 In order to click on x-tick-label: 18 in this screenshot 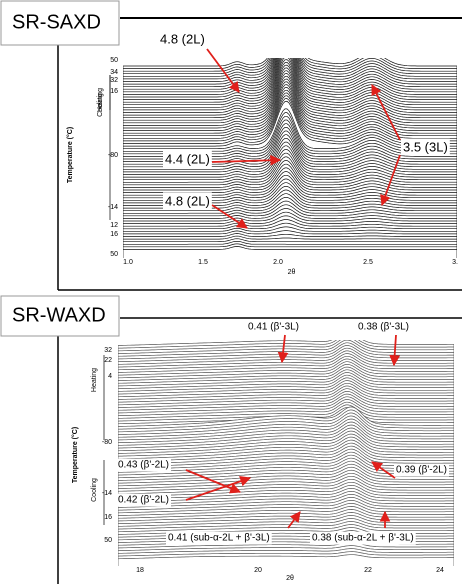, I will do `click(140, 570)`.